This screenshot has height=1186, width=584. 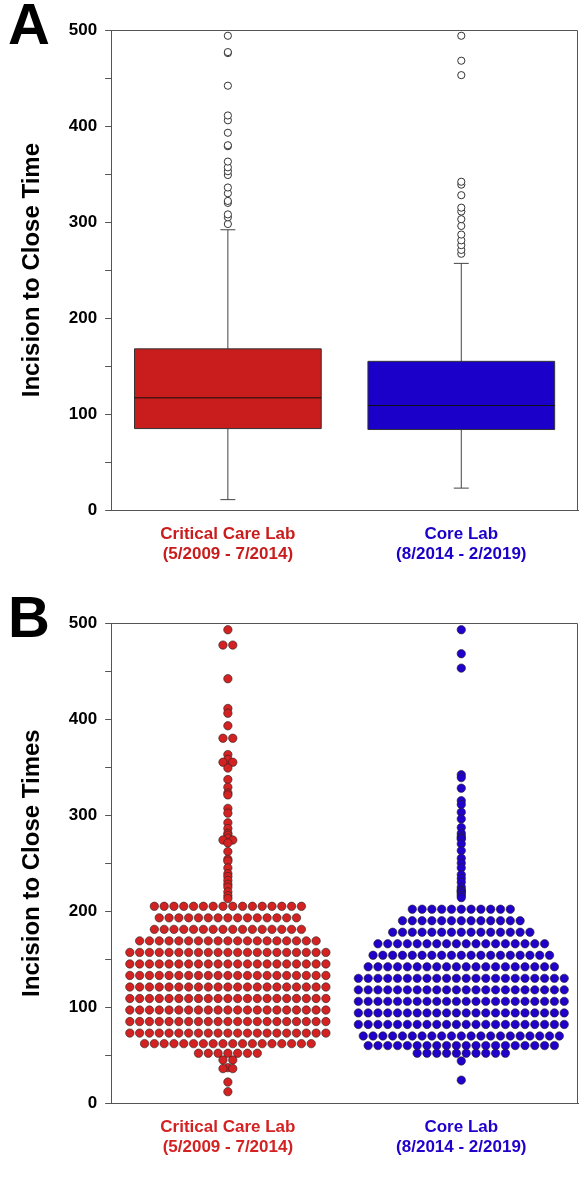 What do you see at coordinates (31, 863) in the screenshot?
I see `y-axis-title: Incision to Close Times` at bounding box center [31, 863].